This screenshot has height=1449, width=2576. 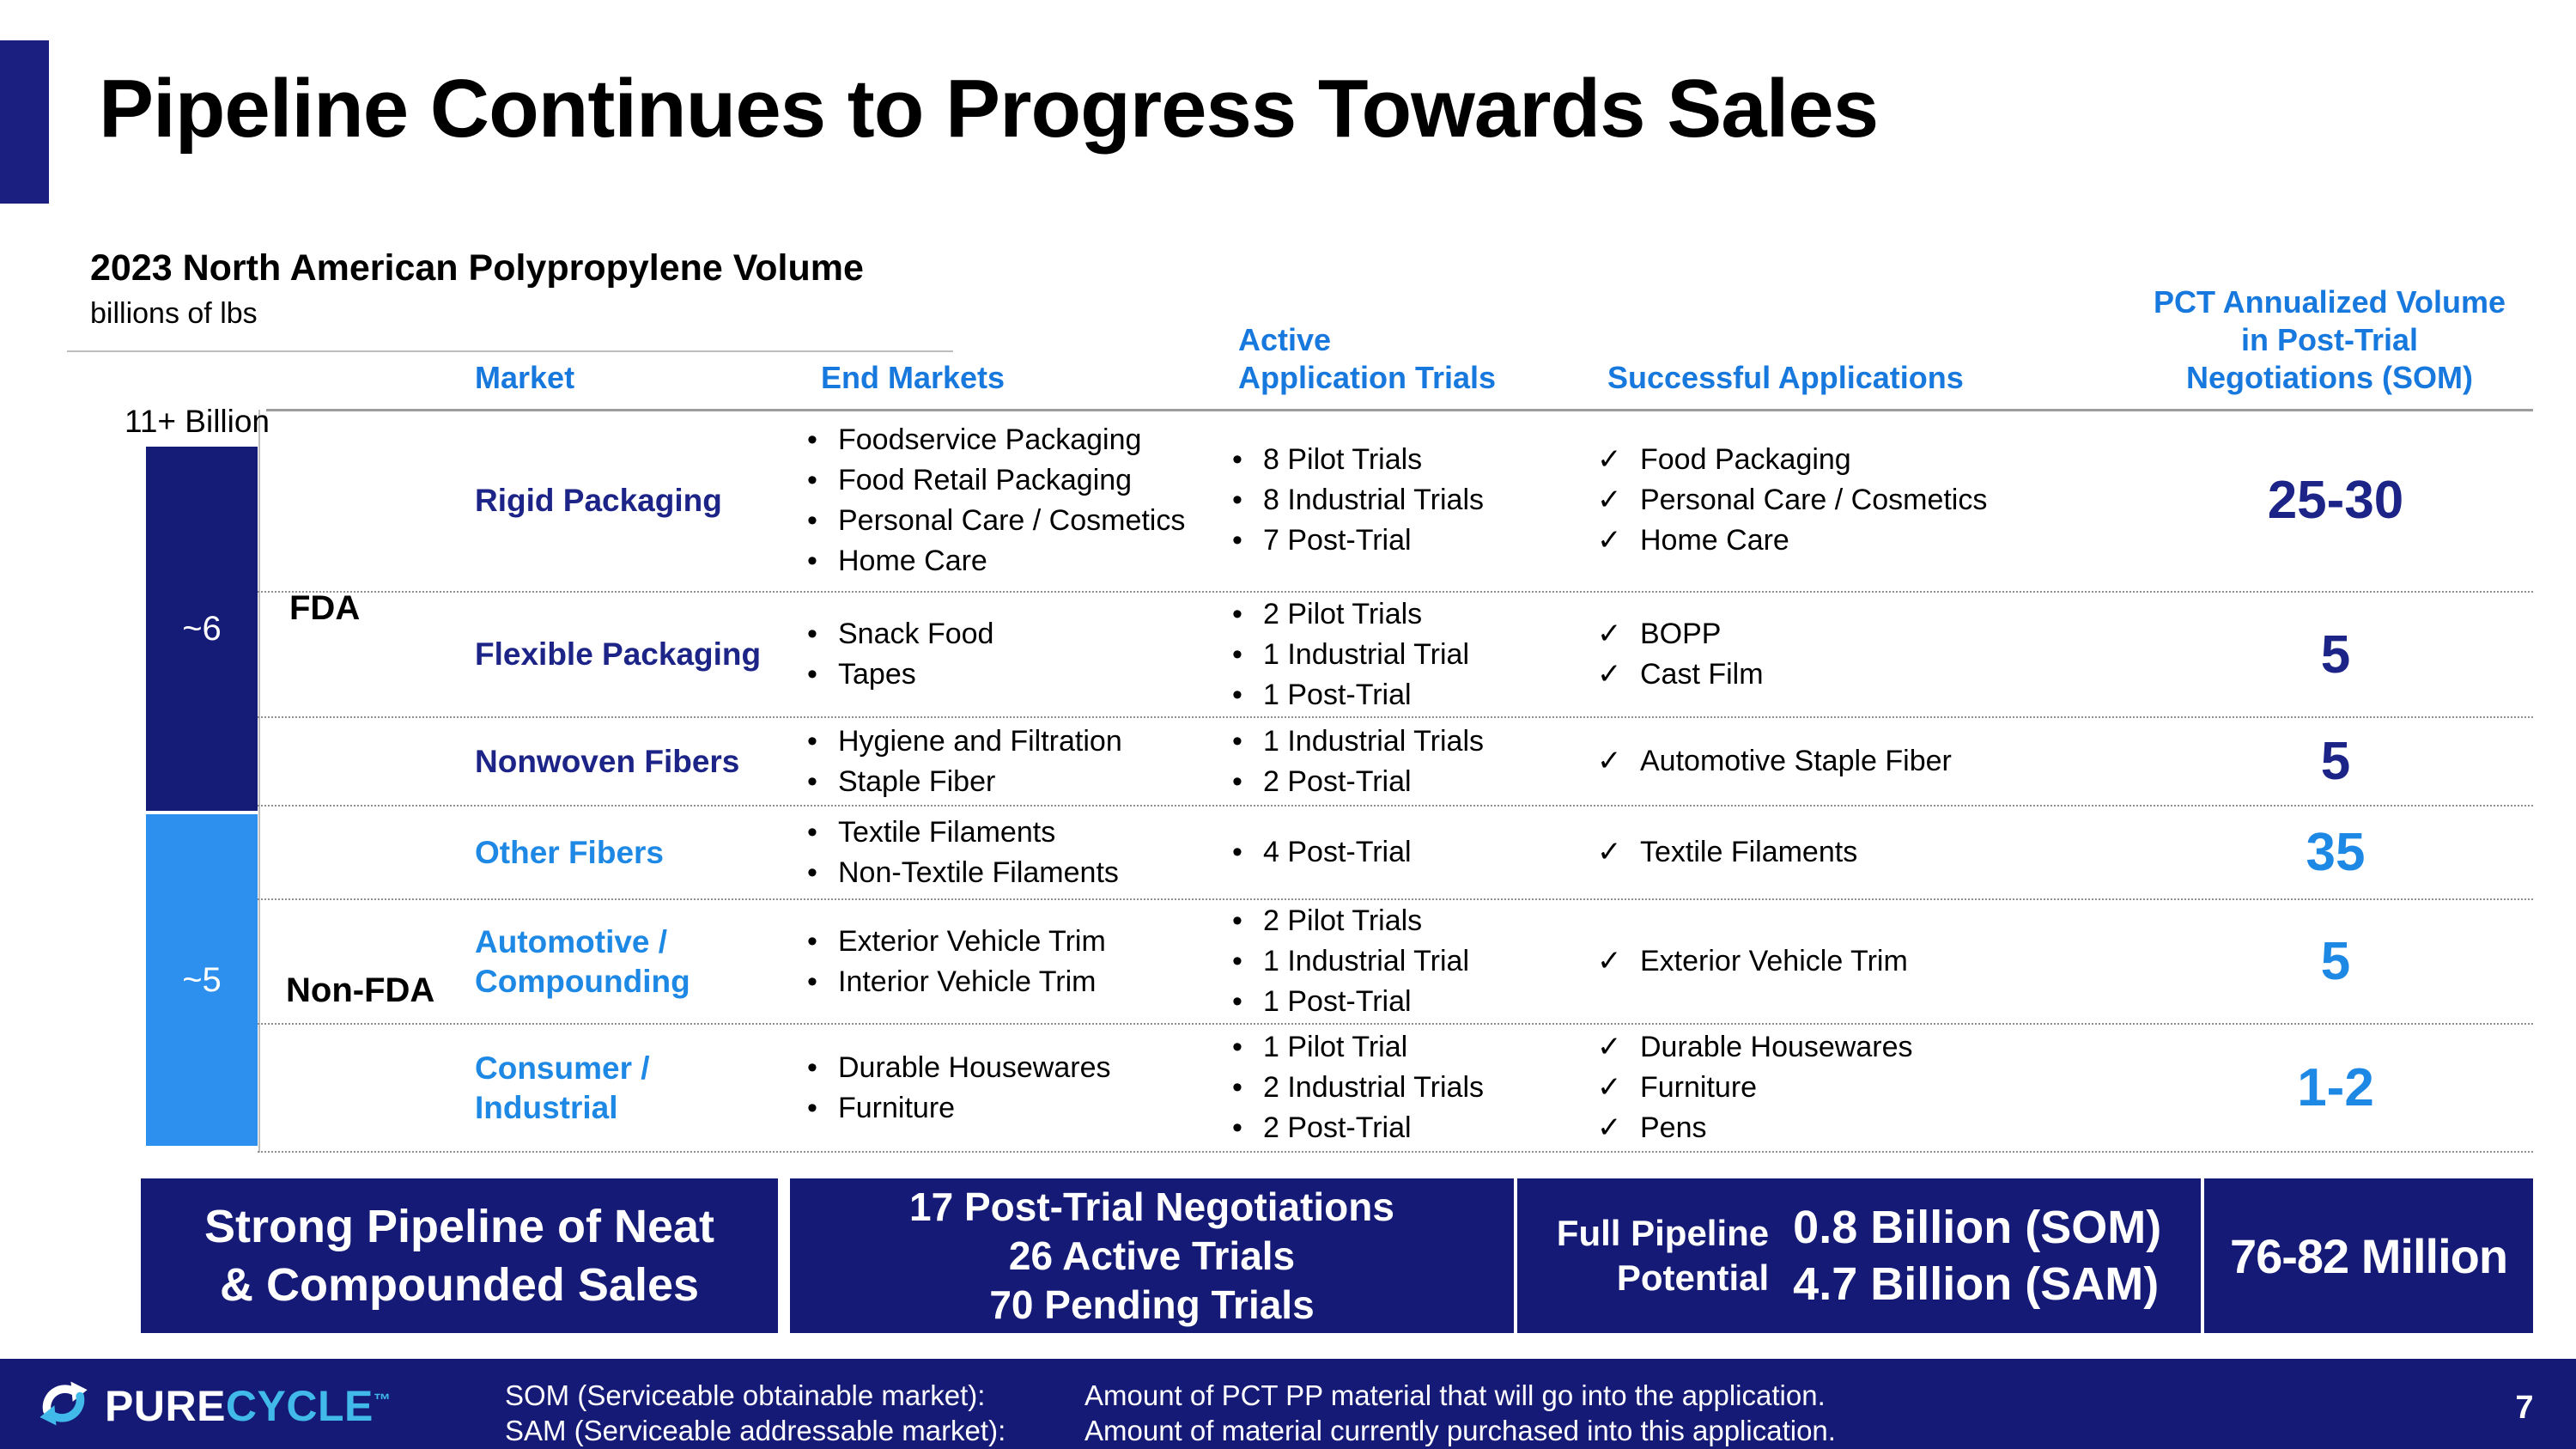 What do you see at coordinates (2329, 339) in the screenshot?
I see `column-header-som-line2: in Post-Trial` at bounding box center [2329, 339].